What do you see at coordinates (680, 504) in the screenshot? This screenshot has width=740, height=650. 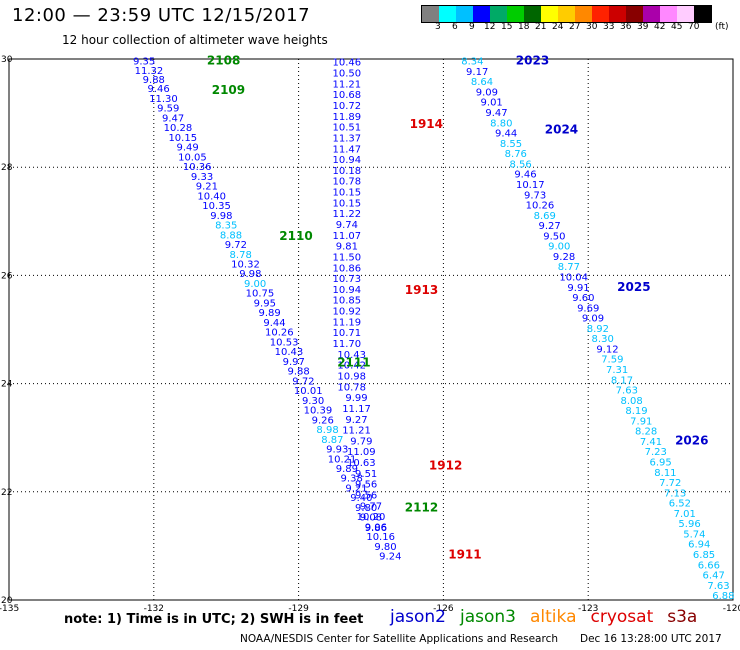 I see `wave-height-value: 6.52` at bounding box center [680, 504].